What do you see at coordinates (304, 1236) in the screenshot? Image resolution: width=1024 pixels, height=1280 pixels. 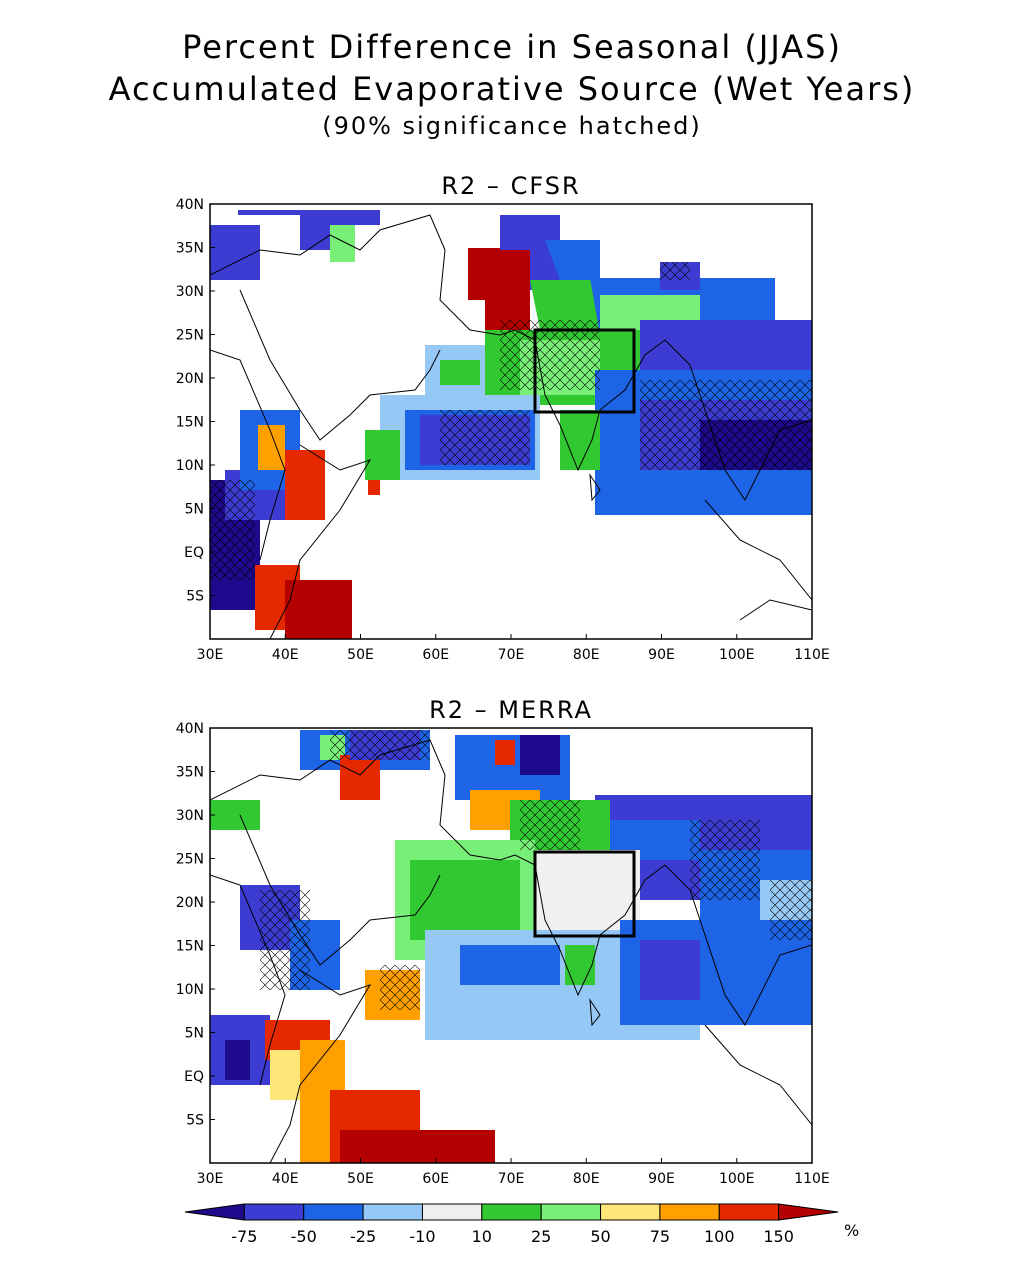 I see `colorbar-label: -50` at bounding box center [304, 1236].